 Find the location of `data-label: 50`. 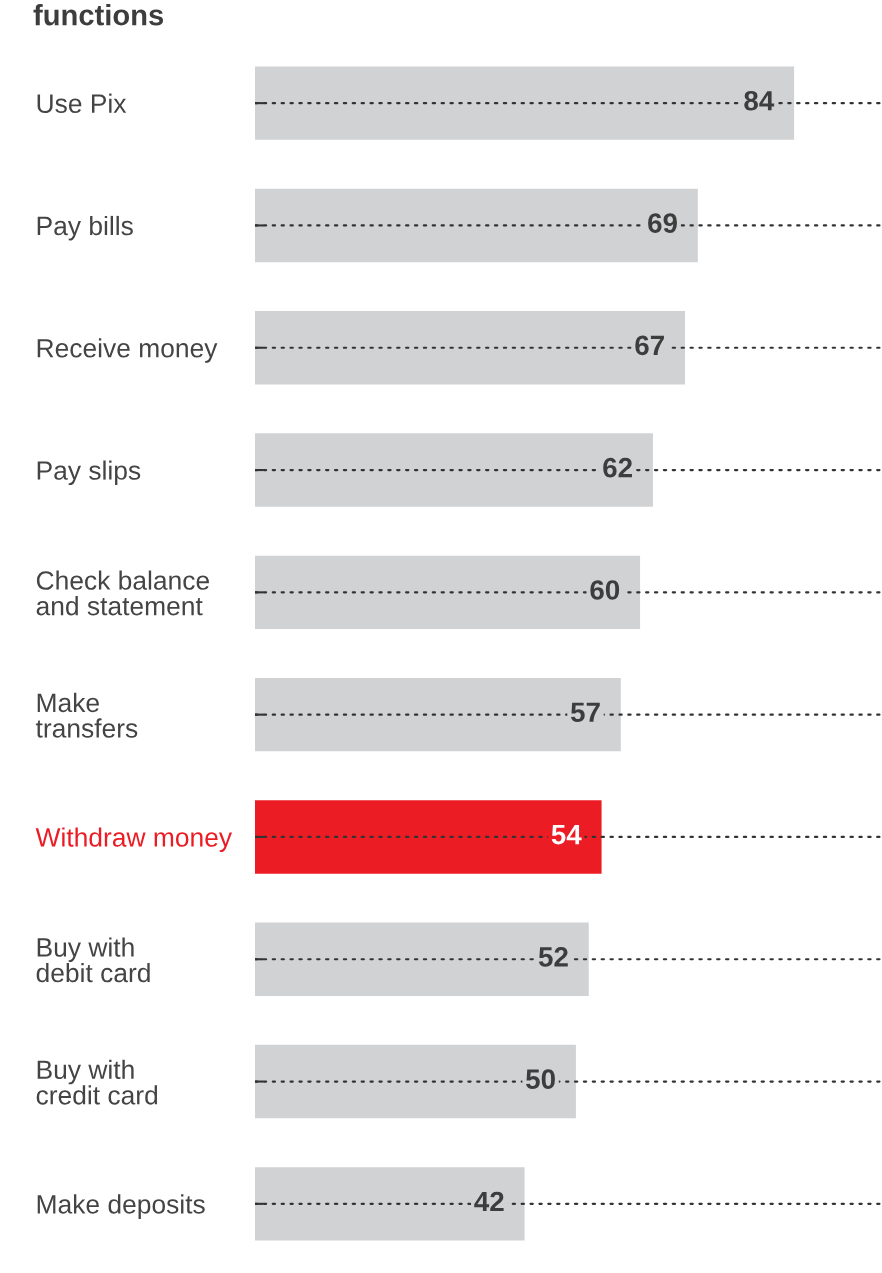

data-label: 50 is located at coordinates (540, 1079).